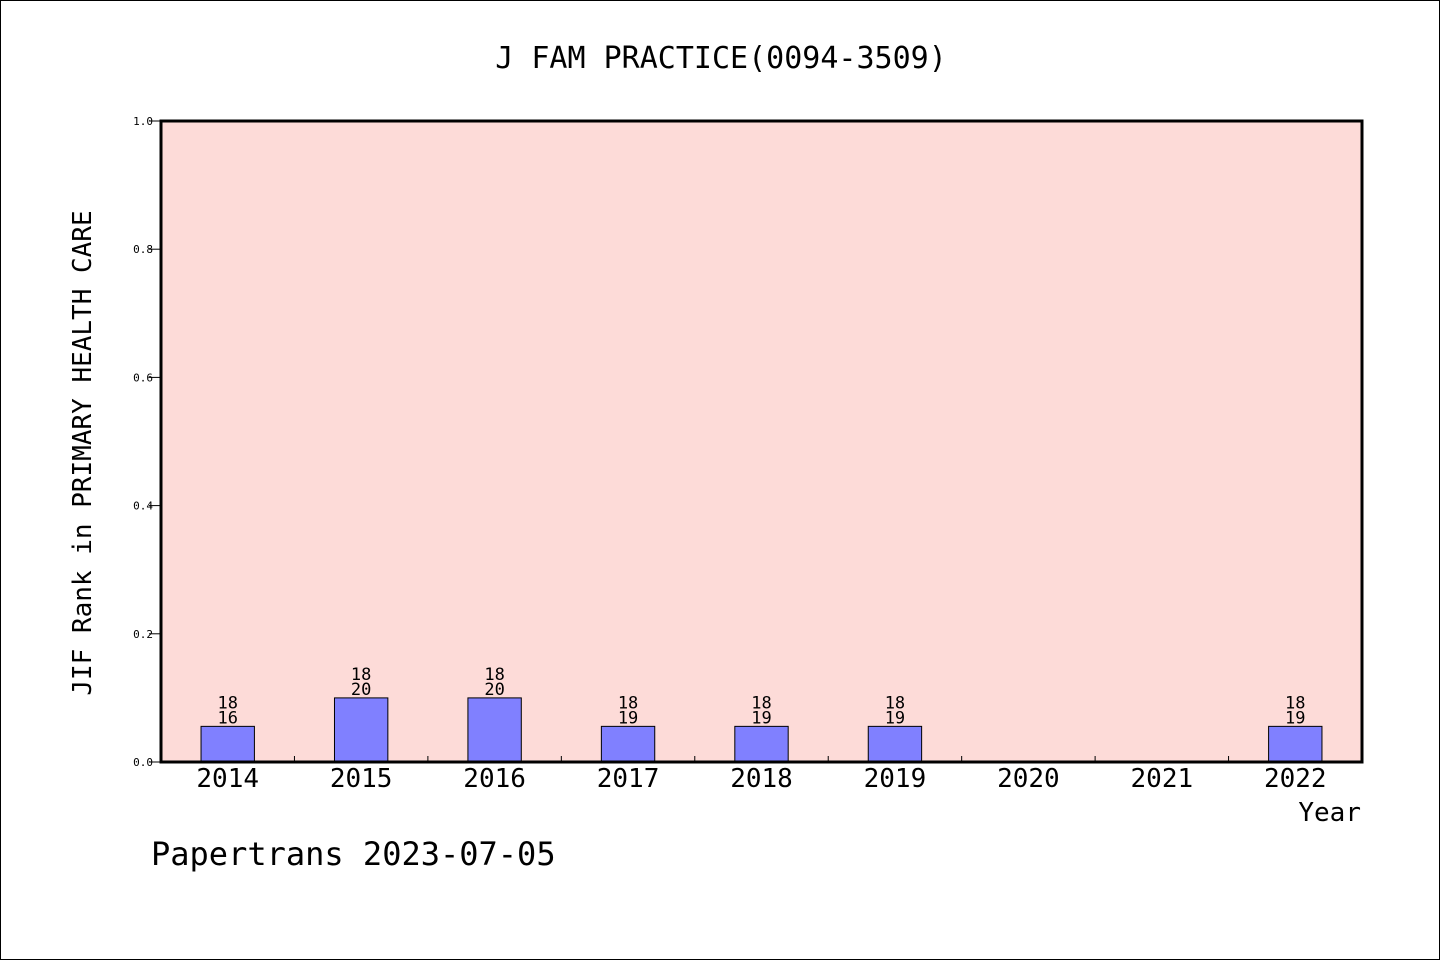 The height and width of the screenshot is (961, 1440). What do you see at coordinates (143, 634) in the screenshot?
I see `y-tick-label: 0.2` at bounding box center [143, 634].